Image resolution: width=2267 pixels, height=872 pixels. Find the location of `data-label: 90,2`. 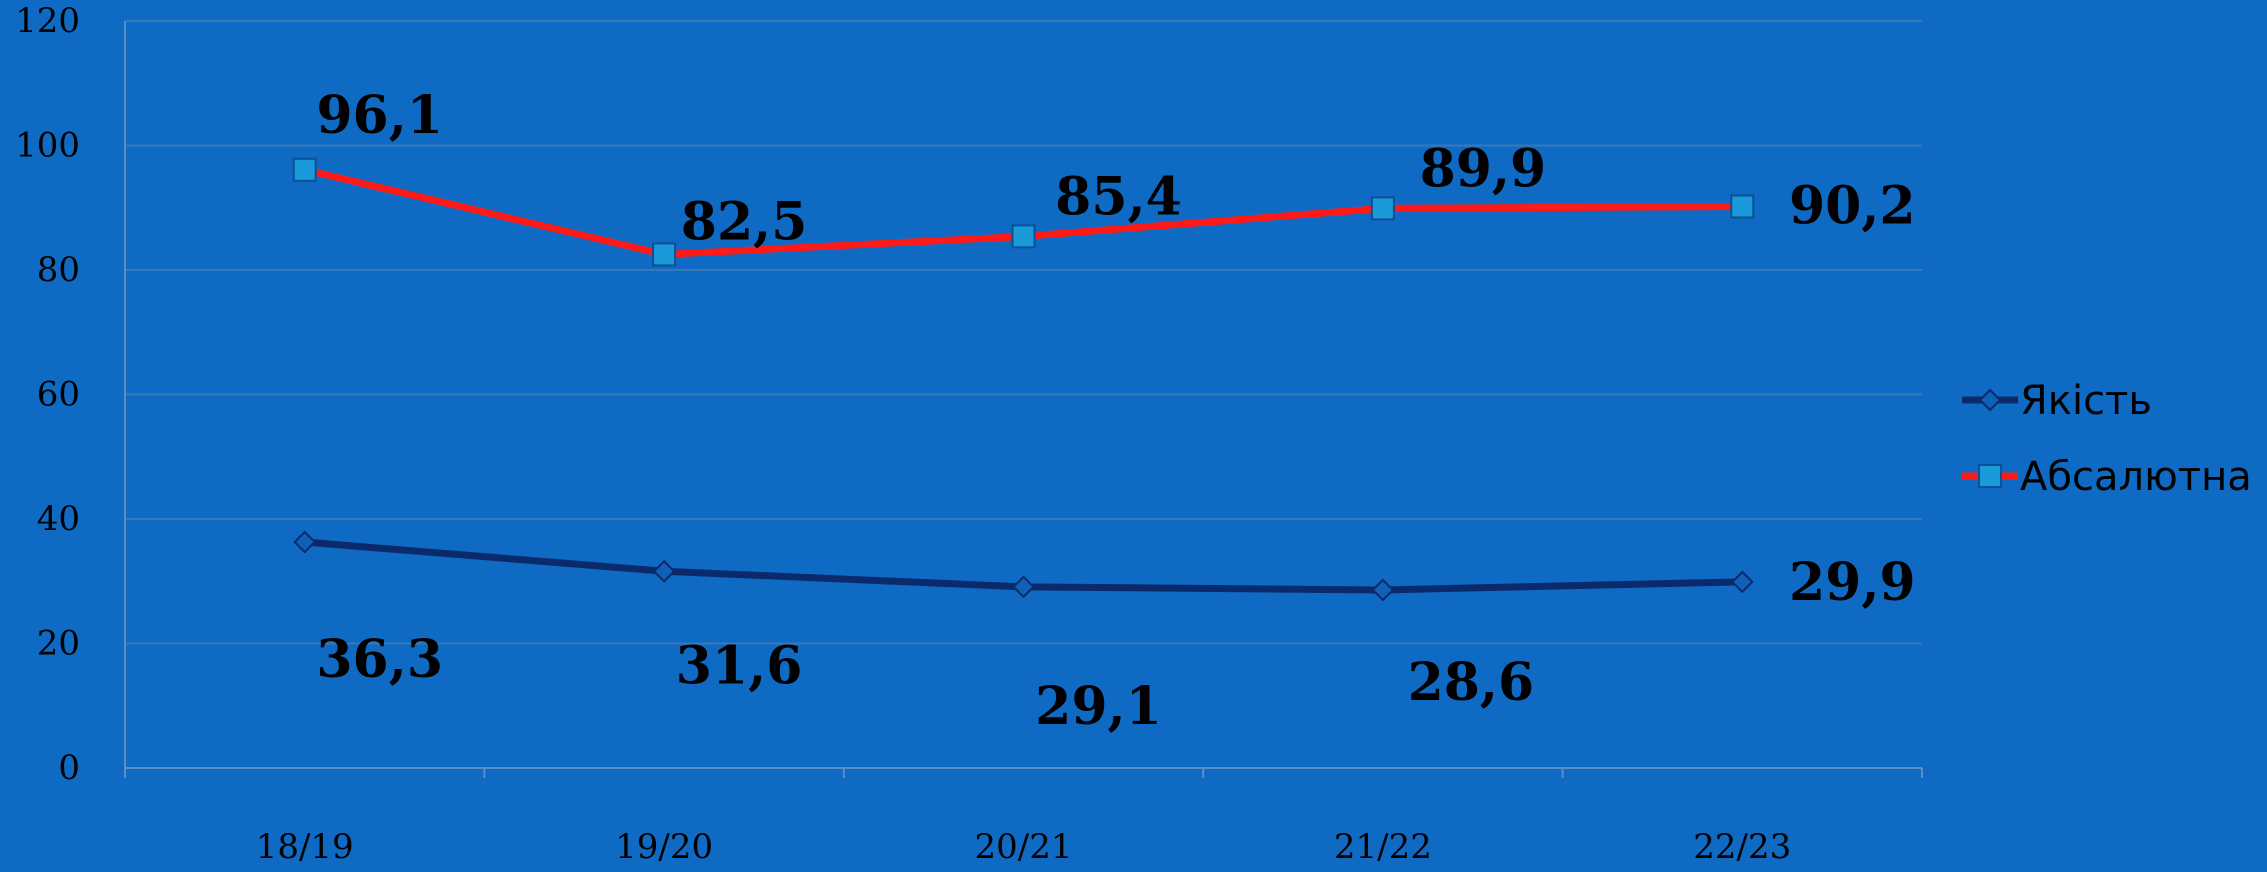

data-label: 90,2 is located at coordinates (1852, 206).